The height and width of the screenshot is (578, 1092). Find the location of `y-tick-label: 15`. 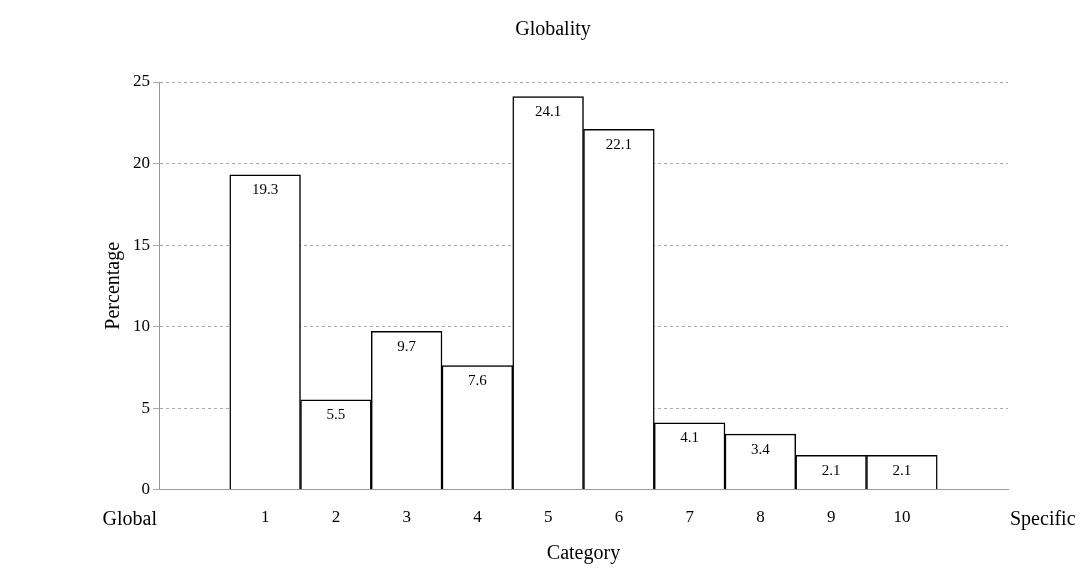

y-tick-label: 15 is located at coordinates (141, 244).